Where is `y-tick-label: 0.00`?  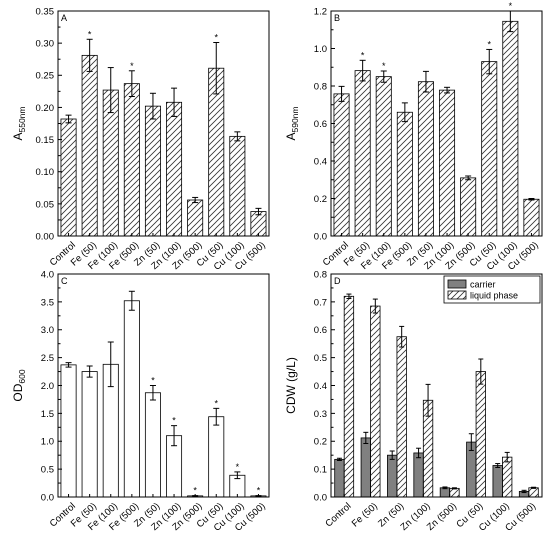 y-tick-label: 0.00 is located at coordinates (45, 236).